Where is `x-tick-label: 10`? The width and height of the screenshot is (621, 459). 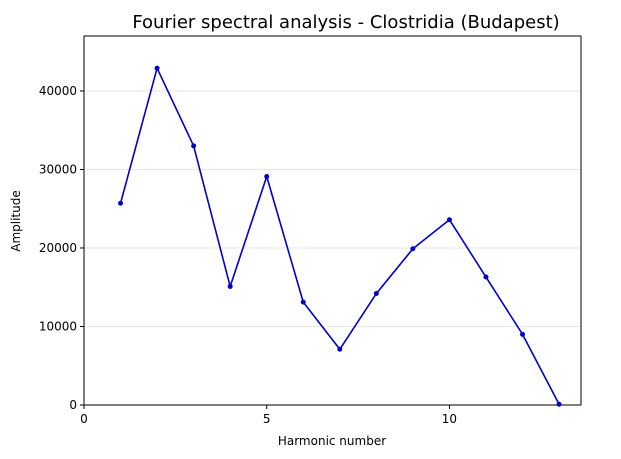 x-tick-label: 10 is located at coordinates (449, 419).